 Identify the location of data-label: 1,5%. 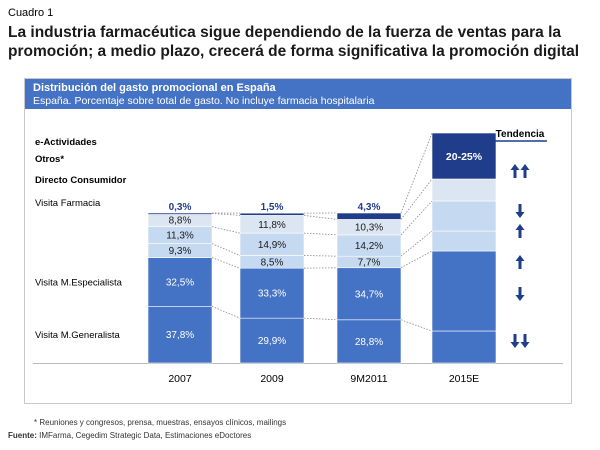
(272, 207).